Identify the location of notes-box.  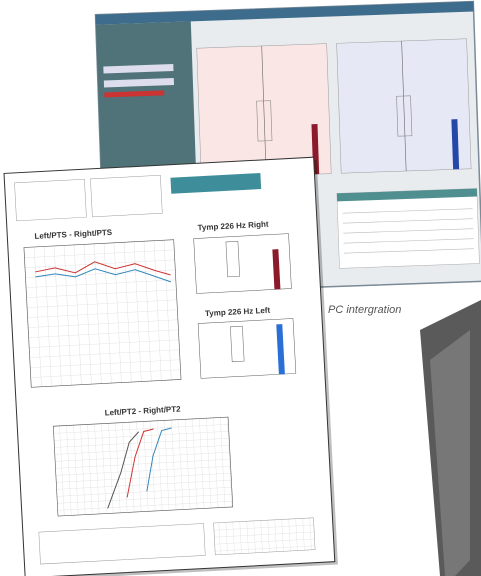
(122, 544).